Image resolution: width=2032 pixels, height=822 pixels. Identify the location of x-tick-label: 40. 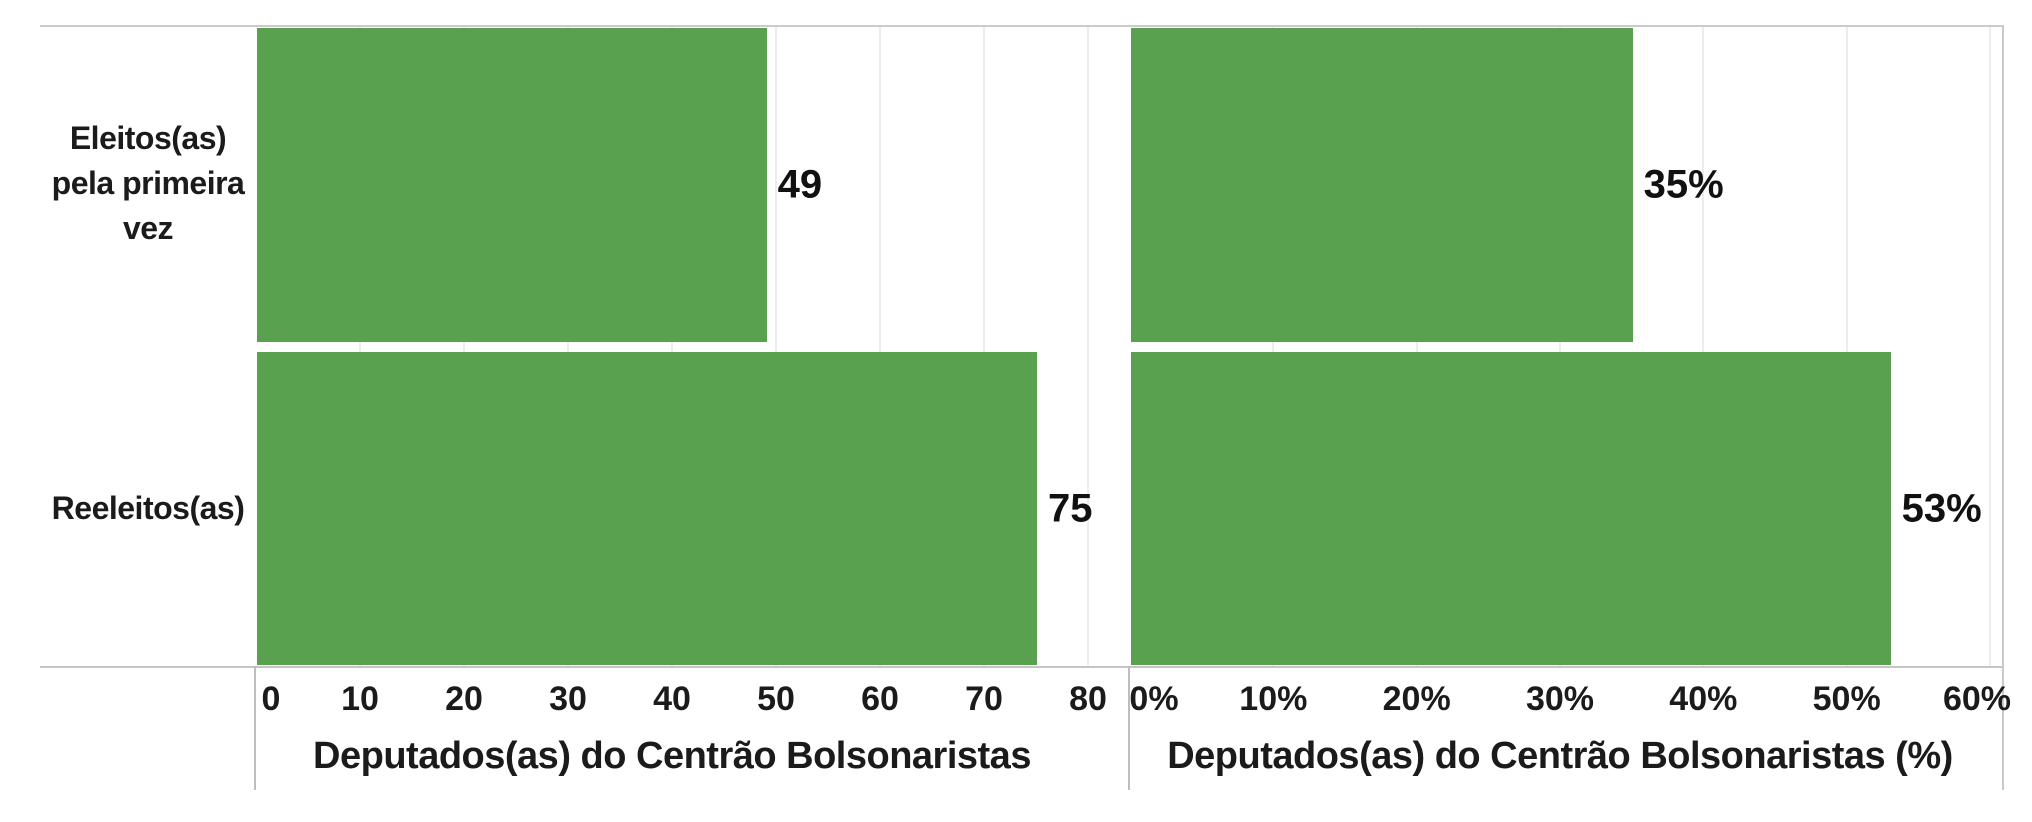
(672, 699).